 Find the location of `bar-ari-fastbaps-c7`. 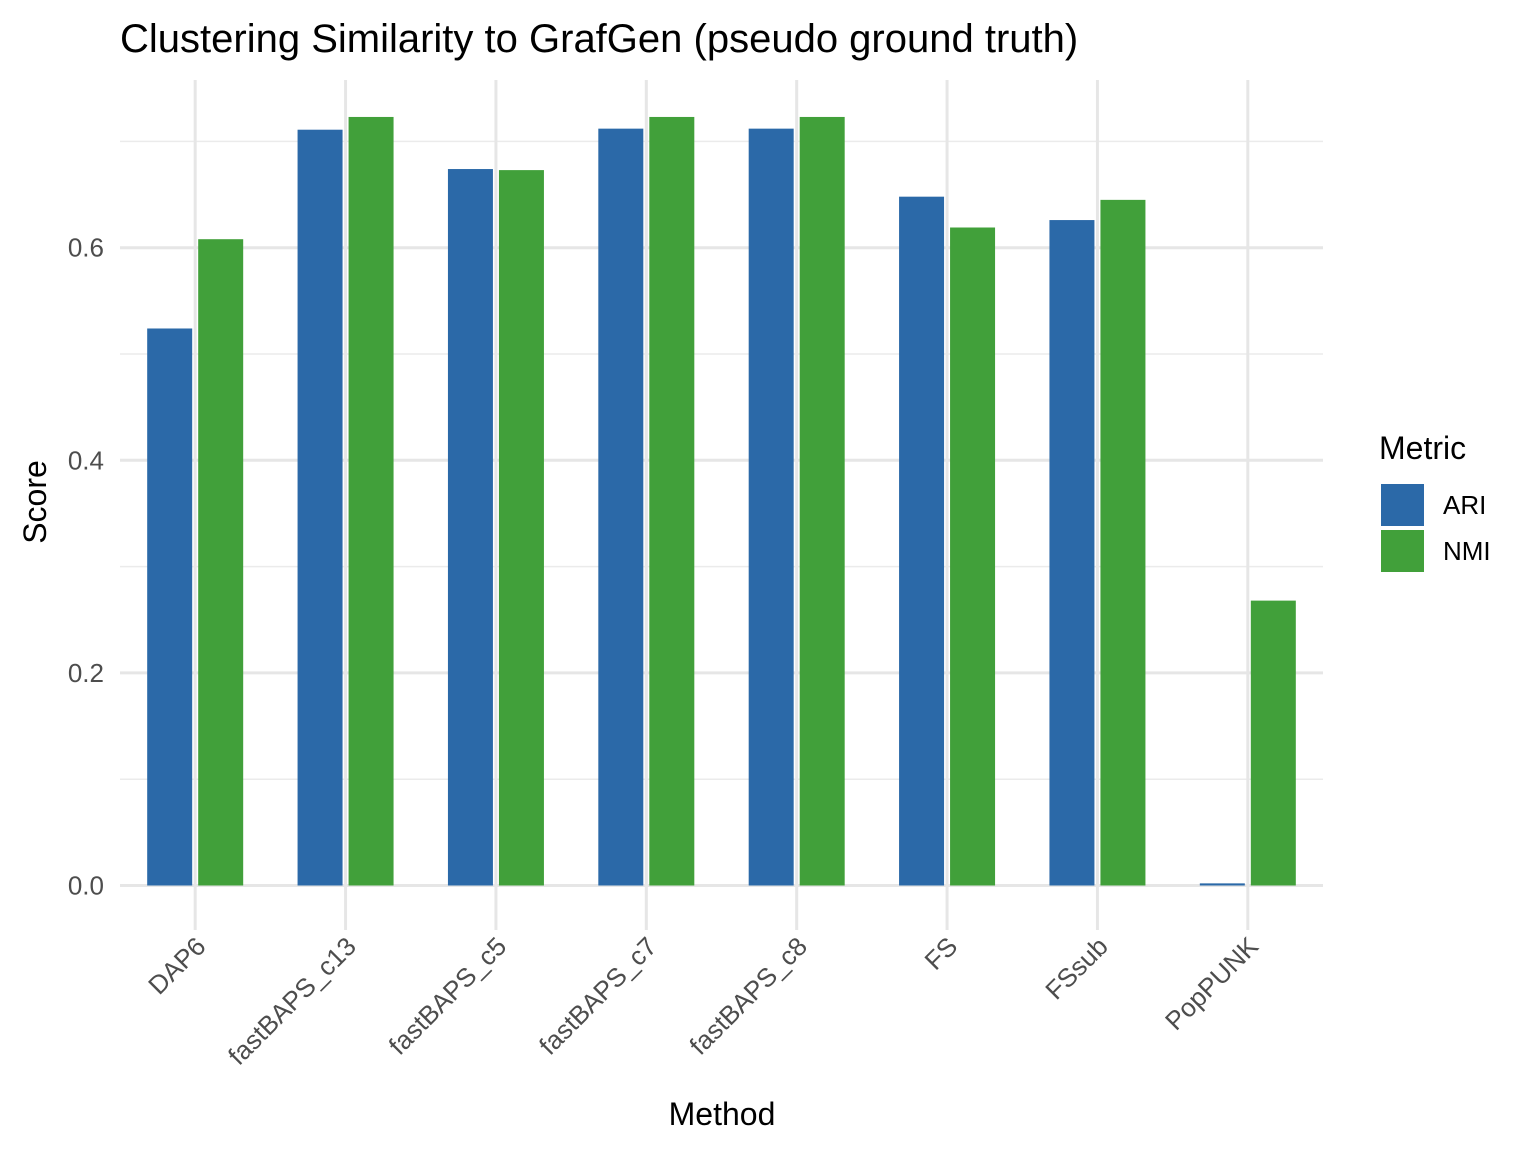

bar-ari-fastbaps-c7 is located at coordinates (621, 507).